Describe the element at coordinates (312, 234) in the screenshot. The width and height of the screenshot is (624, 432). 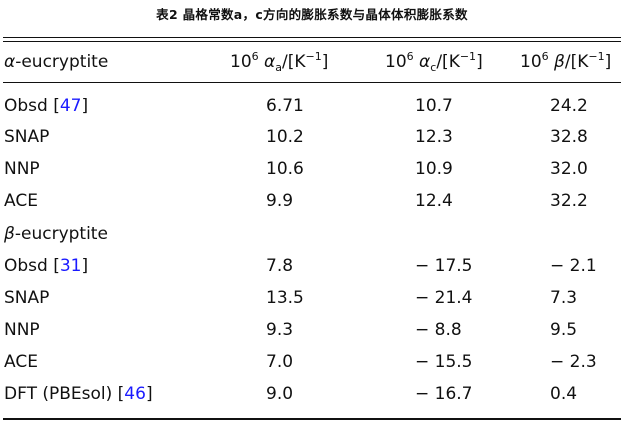
I see `section-row: β-eucryptite` at that location.